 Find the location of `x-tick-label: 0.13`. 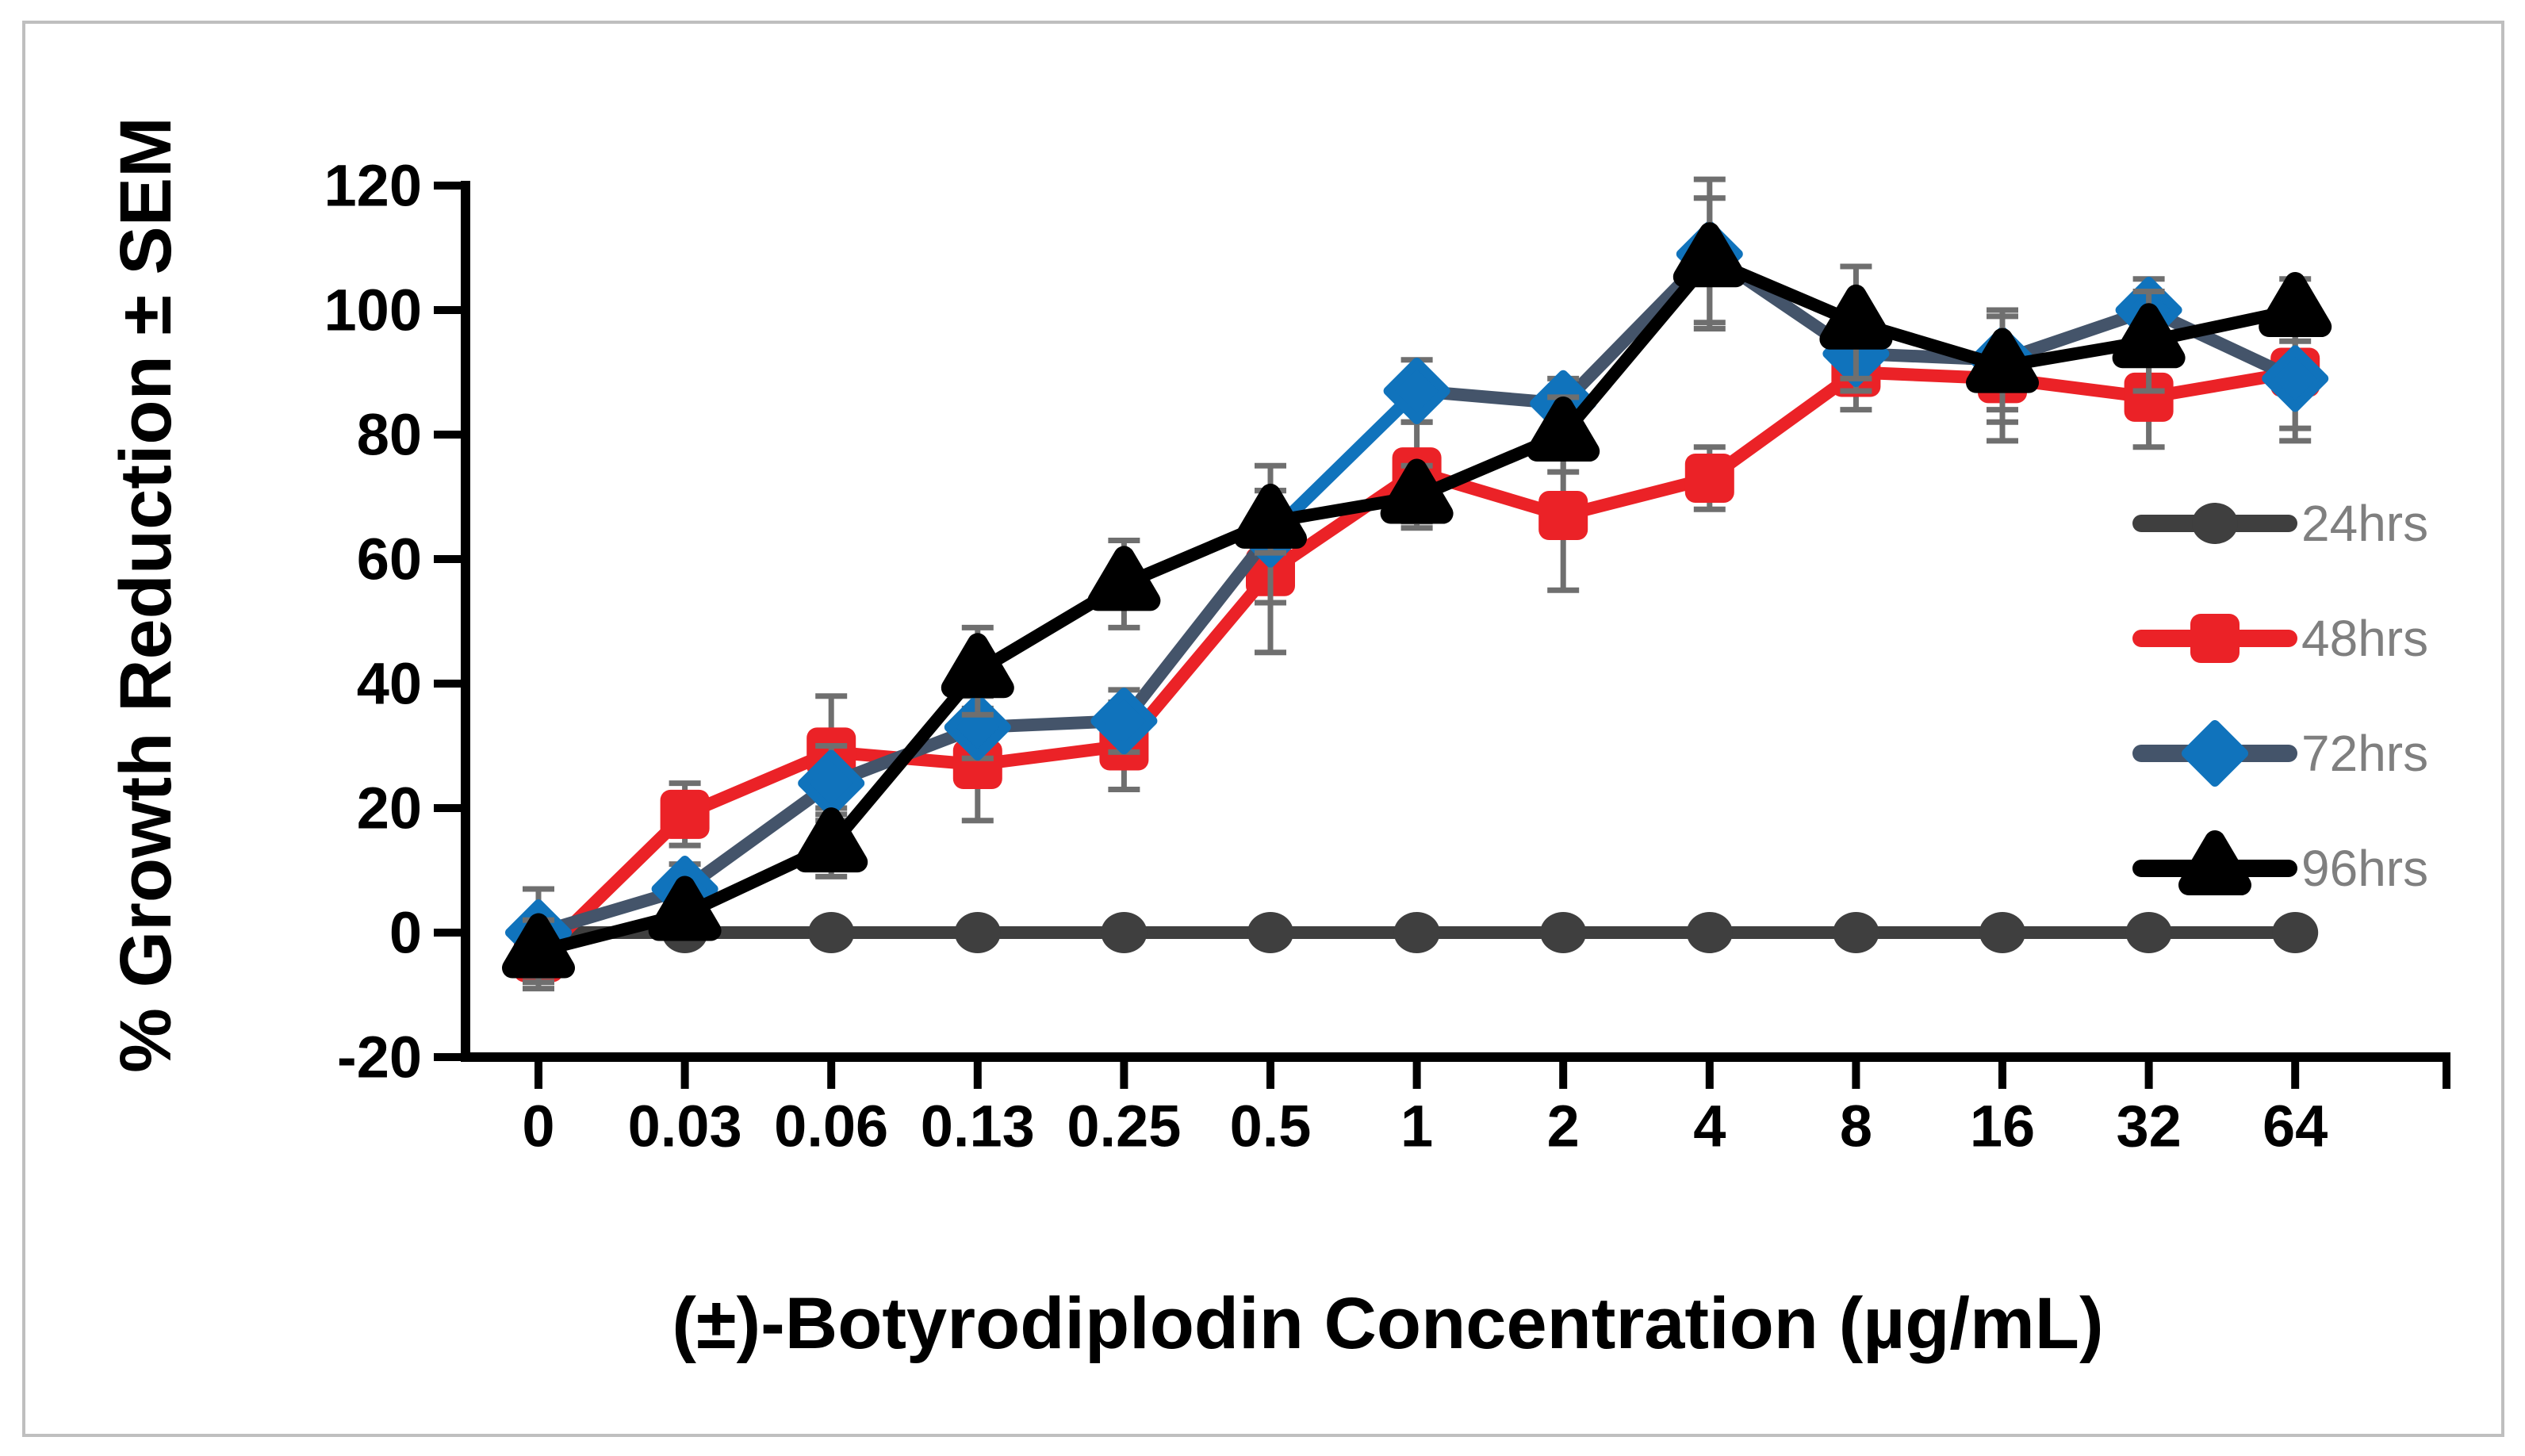

x-tick-label: 0.13 is located at coordinates (978, 1126).